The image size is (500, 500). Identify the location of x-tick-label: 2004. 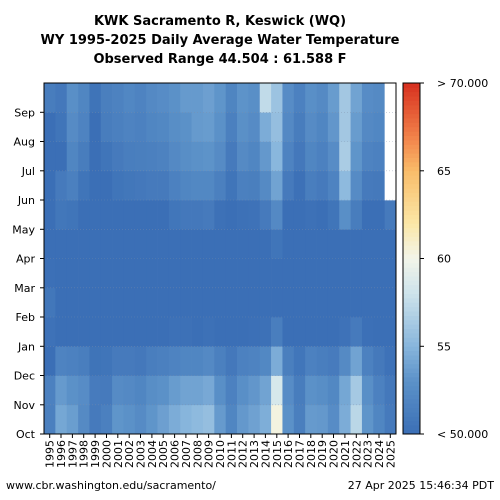
(152, 454).